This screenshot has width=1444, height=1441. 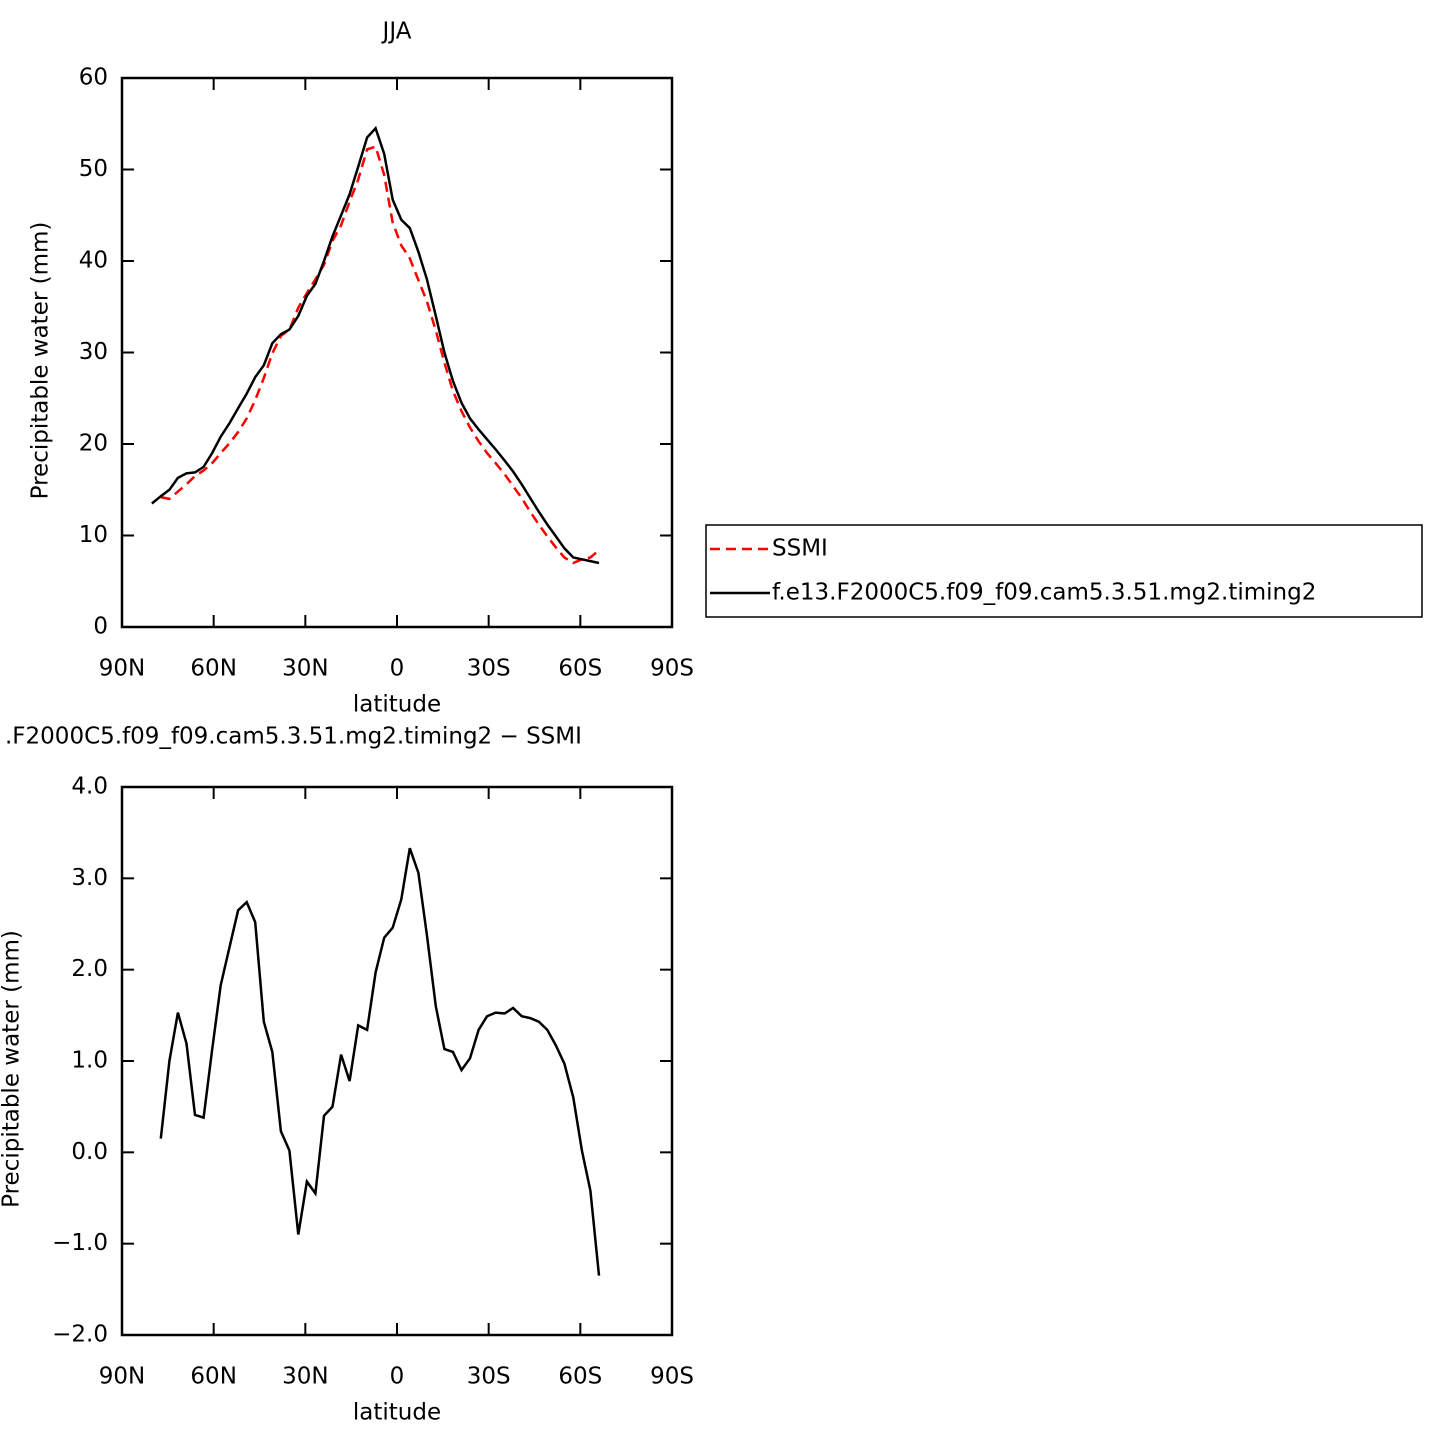 I want to click on y-tick-label: 20, so click(x=93, y=444).